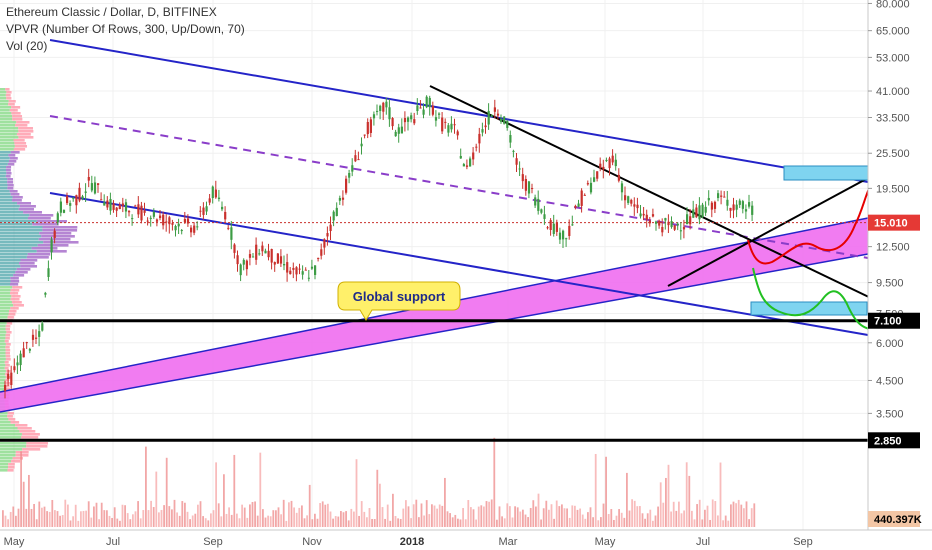  Describe the element at coordinates (890, 414) in the screenshot. I see `y-tick-label: 3.500` at that location.